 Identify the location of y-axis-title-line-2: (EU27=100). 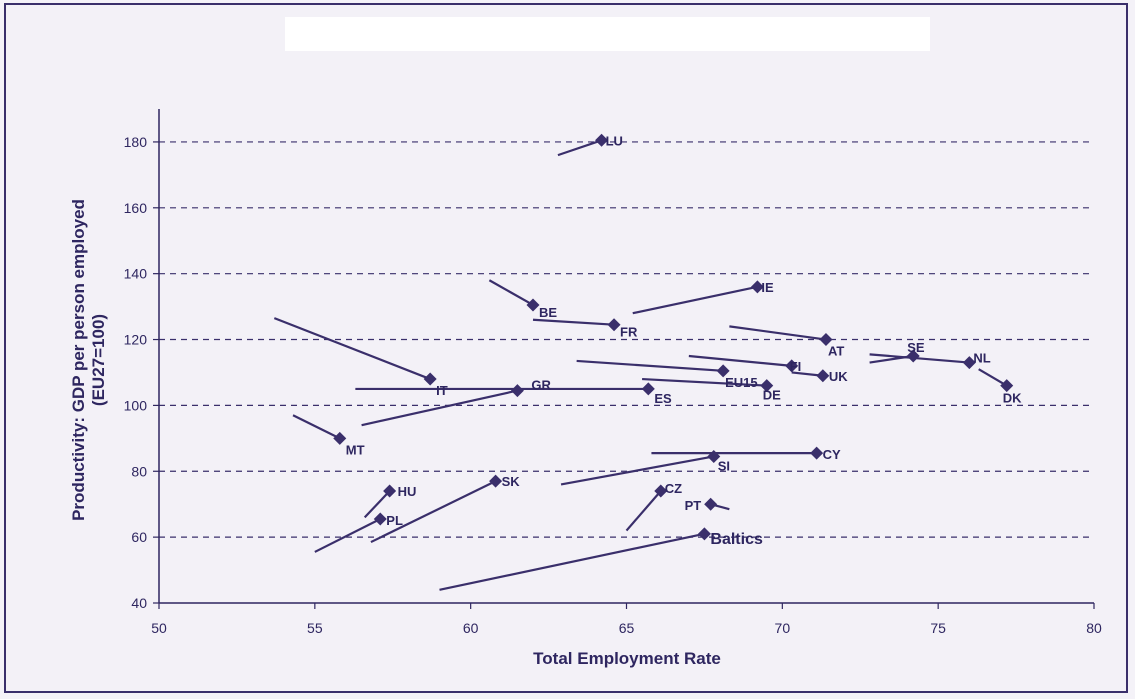
(98, 360).